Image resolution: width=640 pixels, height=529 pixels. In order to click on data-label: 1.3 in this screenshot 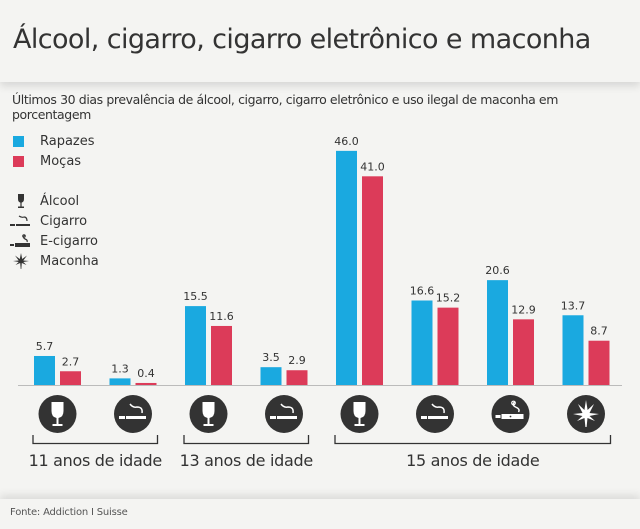, I will do `click(120, 368)`.